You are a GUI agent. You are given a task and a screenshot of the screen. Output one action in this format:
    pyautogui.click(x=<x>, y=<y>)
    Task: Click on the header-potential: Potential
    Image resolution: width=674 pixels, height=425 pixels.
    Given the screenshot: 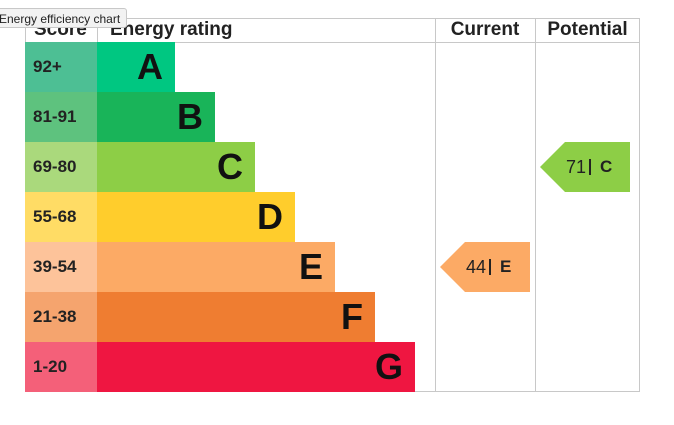 What is the action you would take?
    pyautogui.click(x=587, y=29)
    